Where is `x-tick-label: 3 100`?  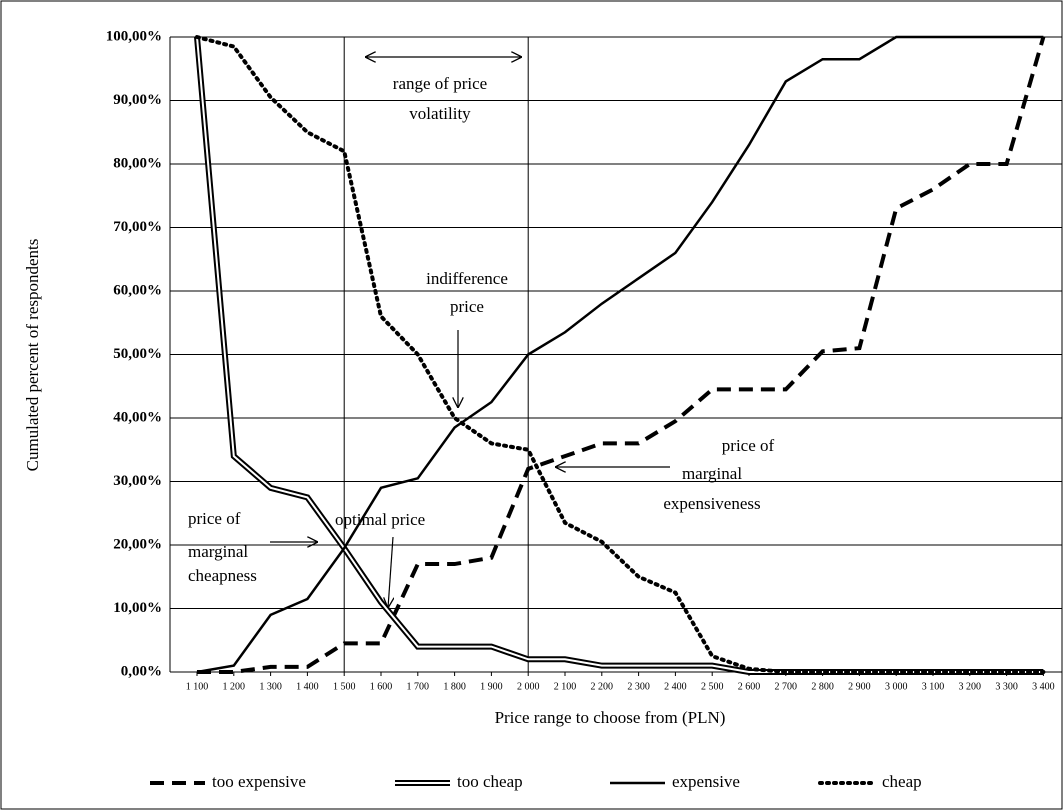 x-tick-label: 3 100 is located at coordinates (933, 686).